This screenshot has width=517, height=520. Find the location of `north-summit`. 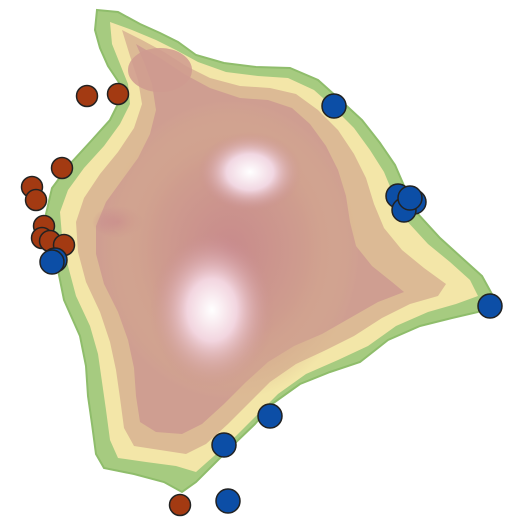

north-summit is located at coordinates (250, 172).